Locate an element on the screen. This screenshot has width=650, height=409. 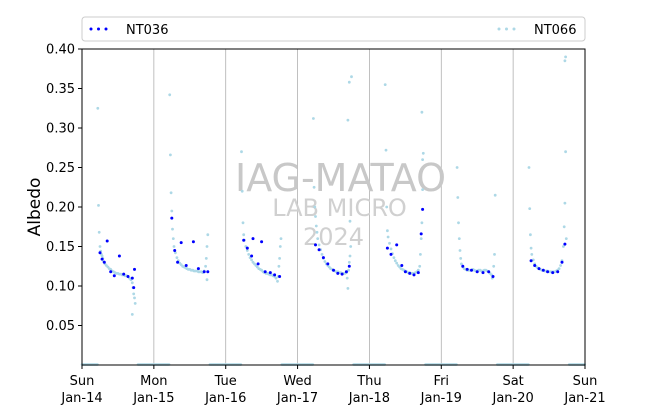
x-tick-day: Fri is located at coordinates (442, 381).